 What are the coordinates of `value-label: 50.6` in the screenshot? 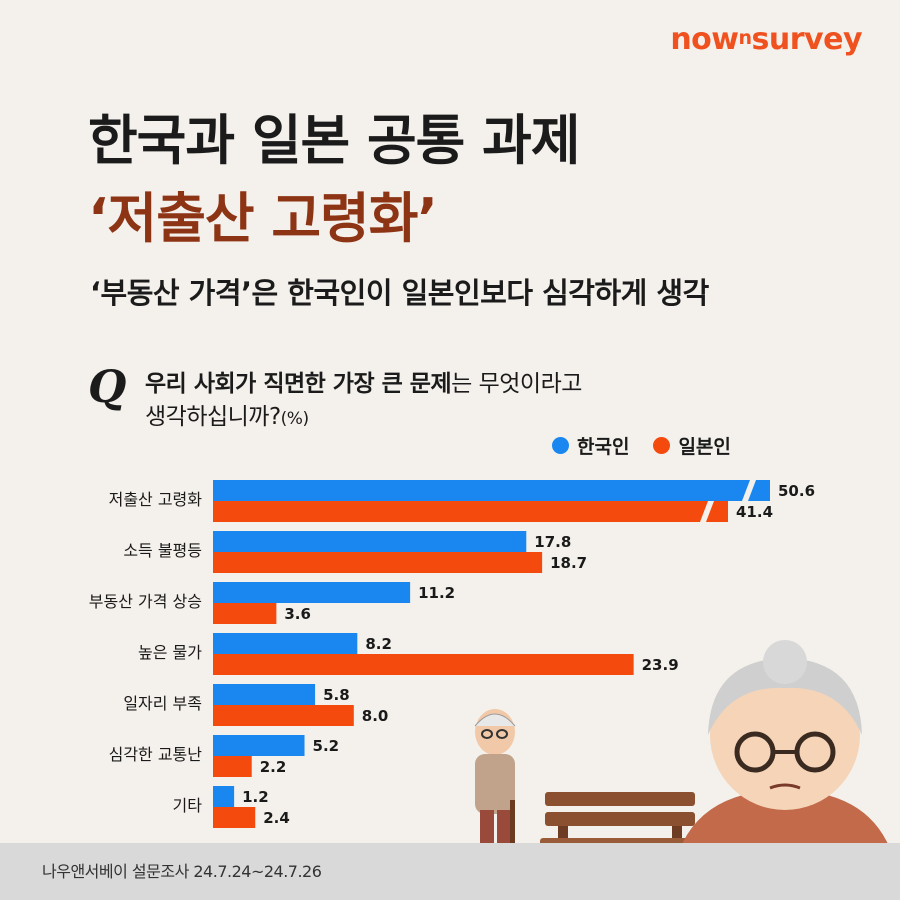 It's located at (796, 491).